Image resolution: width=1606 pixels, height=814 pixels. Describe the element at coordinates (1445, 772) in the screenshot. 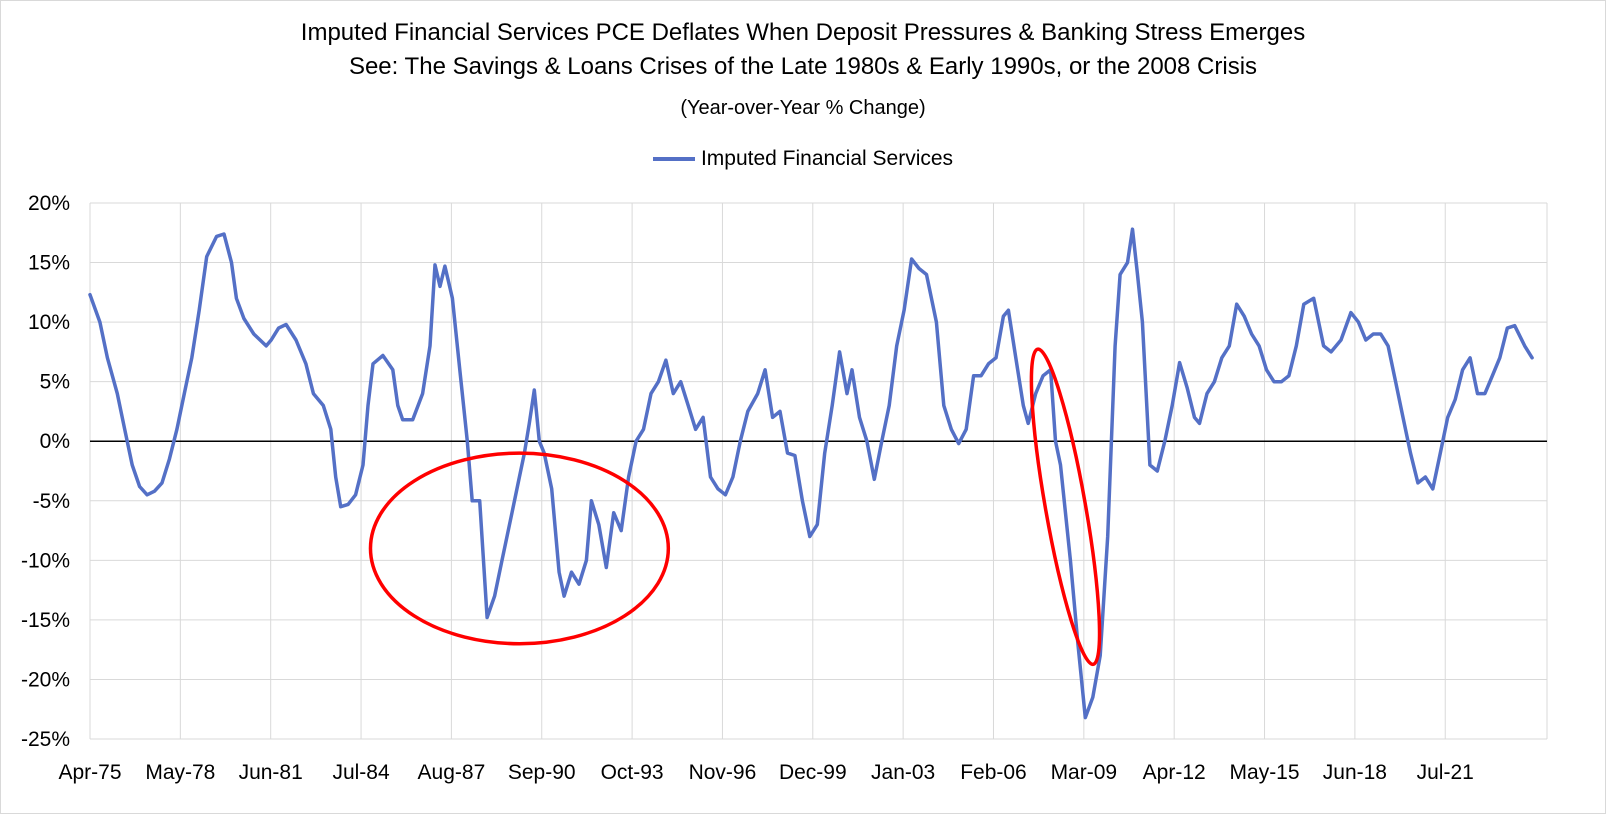

I see `x-tick-label: Jul-21` at that location.